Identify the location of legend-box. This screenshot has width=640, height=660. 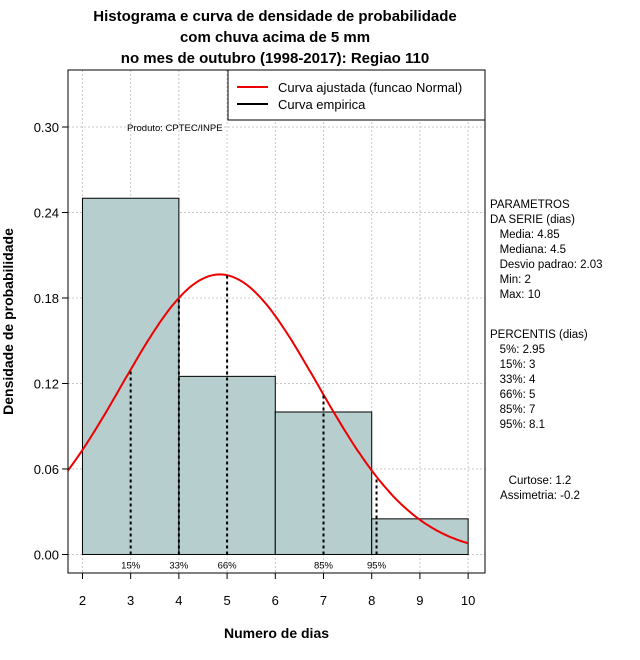
(356, 95).